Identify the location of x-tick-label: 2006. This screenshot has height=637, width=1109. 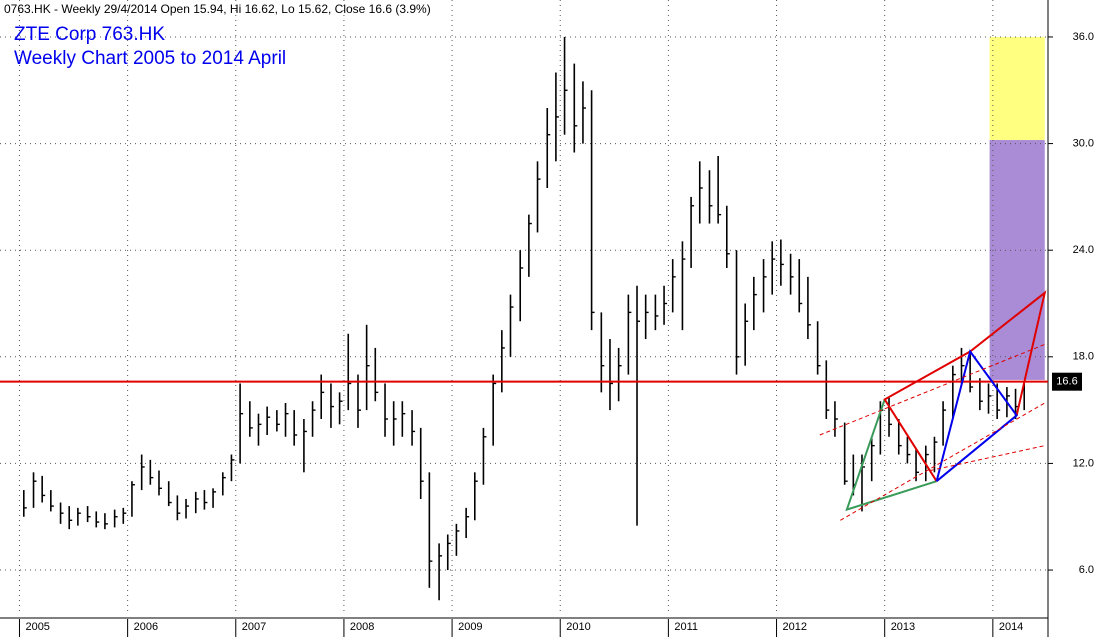
(146, 627).